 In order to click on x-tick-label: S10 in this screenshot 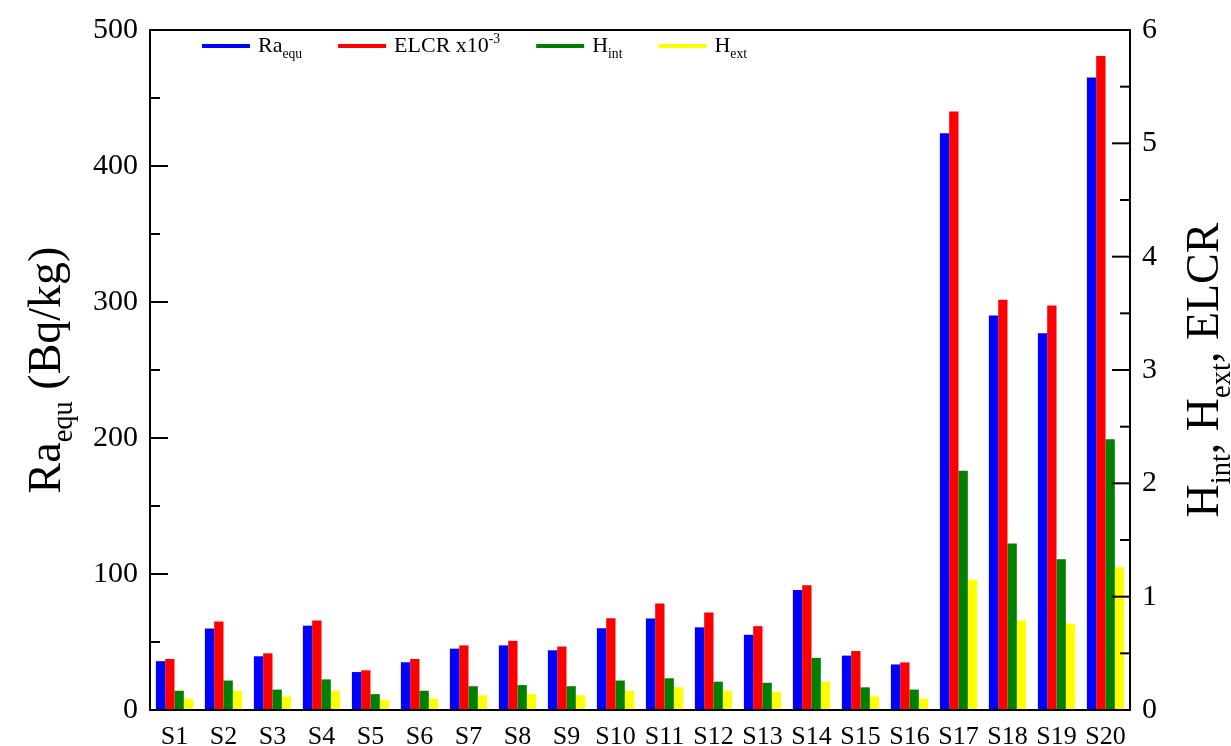, I will do `click(615, 733)`.